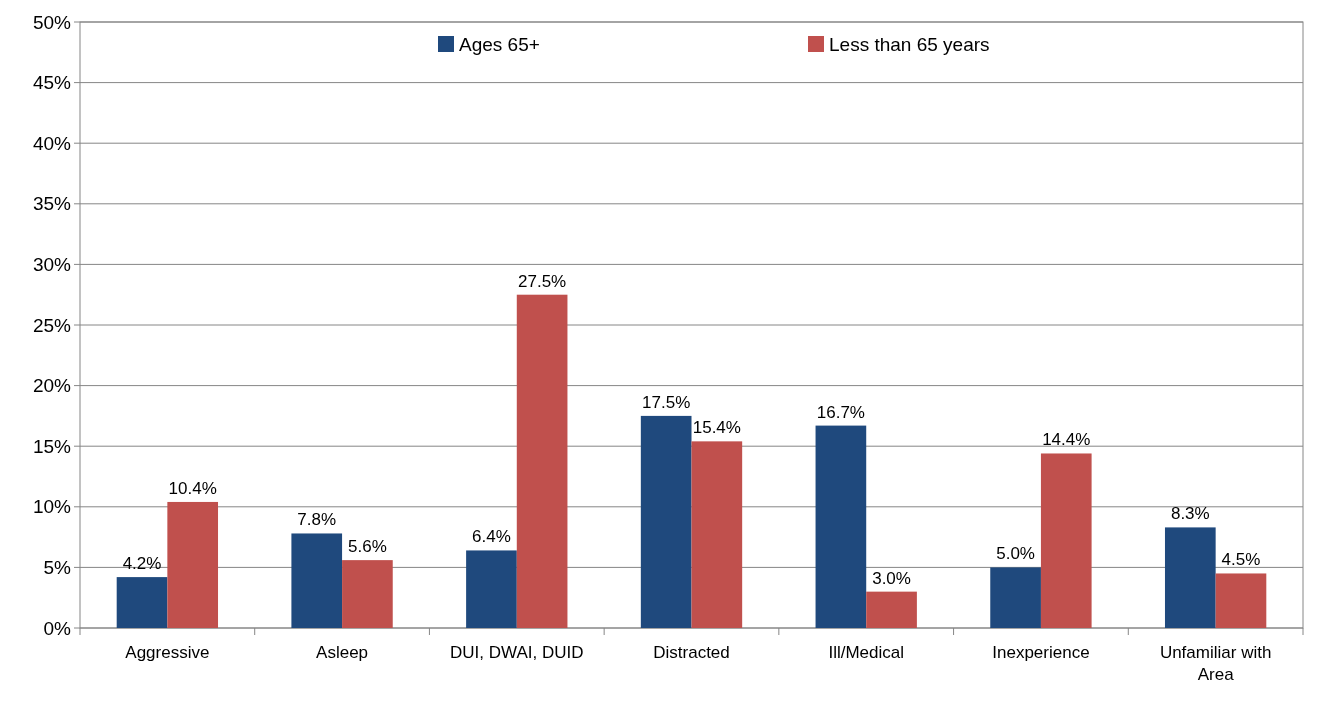 This screenshot has height=704, width=1317. I want to click on data-label: 4.5%, so click(1241, 560).